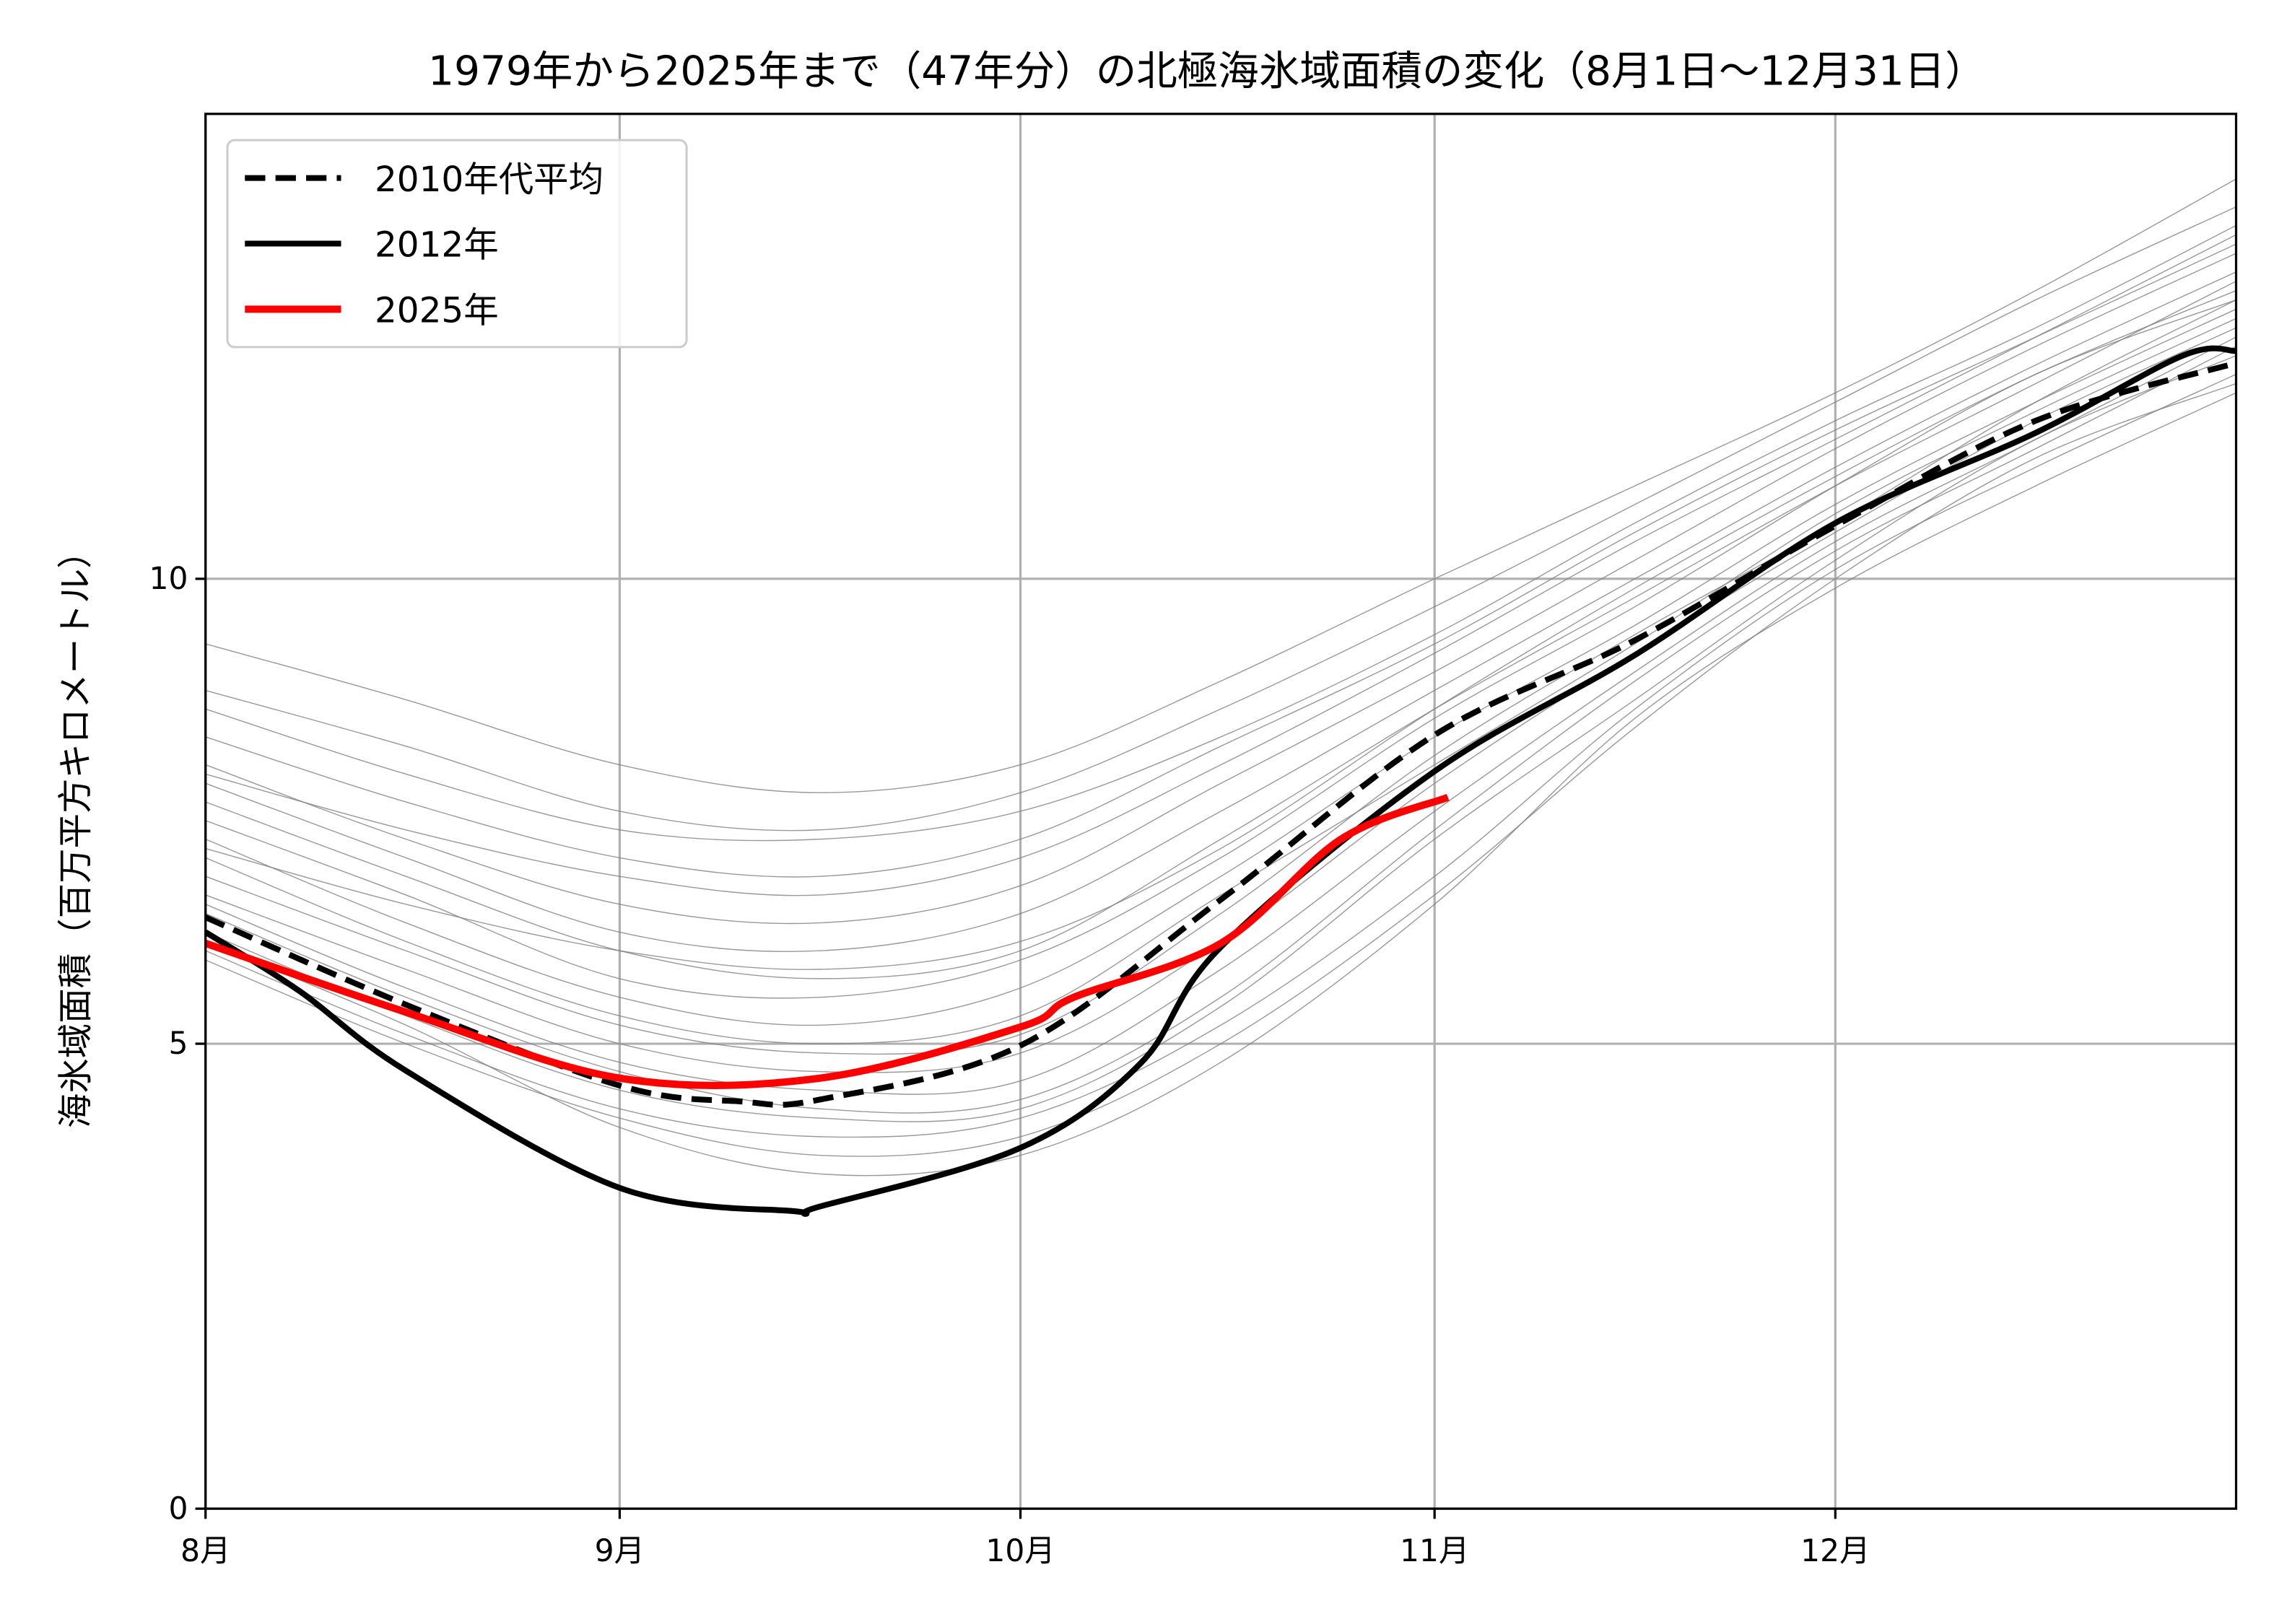  What do you see at coordinates (490, 180) in the screenshot?
I see `legend-label: 2010年代平均` at bounding box center [490, 180].